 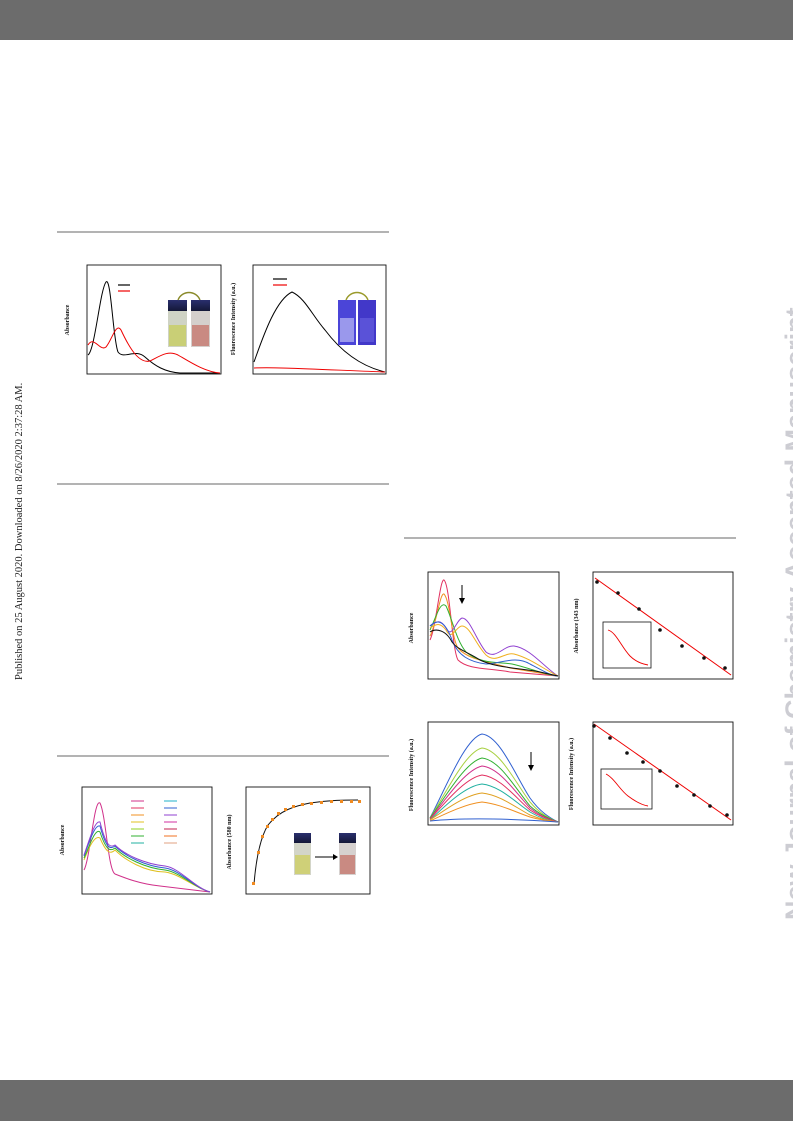 What do you see at coordinates (319, 332) in the screenshot?
I see `fl-curve-probe` at bounding box center [319, 332].